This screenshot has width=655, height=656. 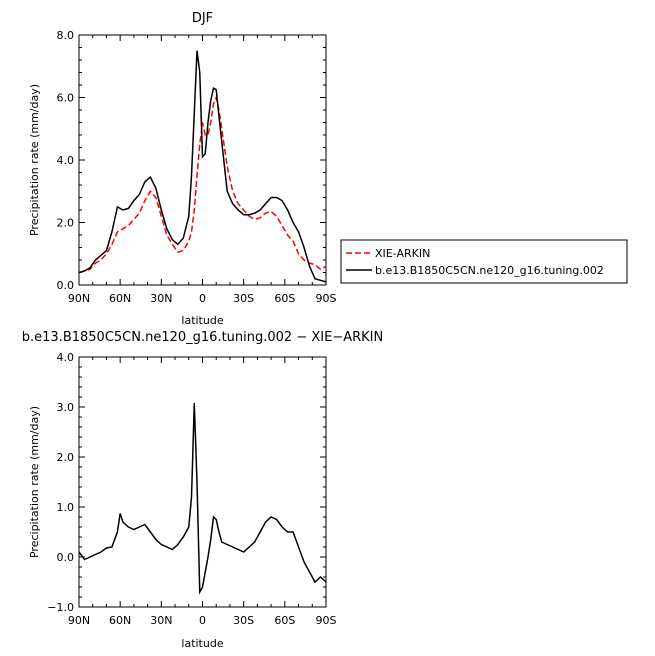 I want to click on legend-entry-label: b.e13.B1850C5CN.ne120_g16.tuning.002, so click(x=489, y=270).